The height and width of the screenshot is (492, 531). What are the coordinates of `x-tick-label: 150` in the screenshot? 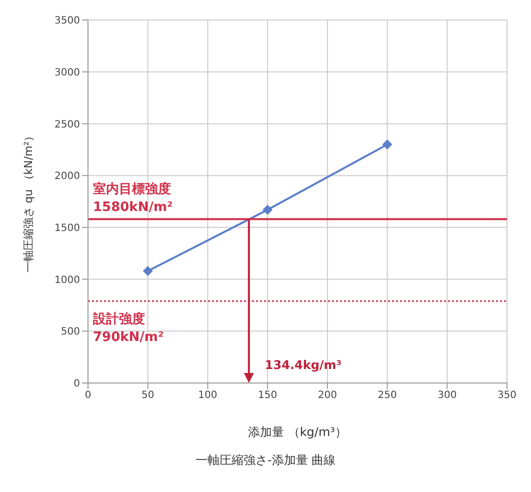 It's located at (268, 396).